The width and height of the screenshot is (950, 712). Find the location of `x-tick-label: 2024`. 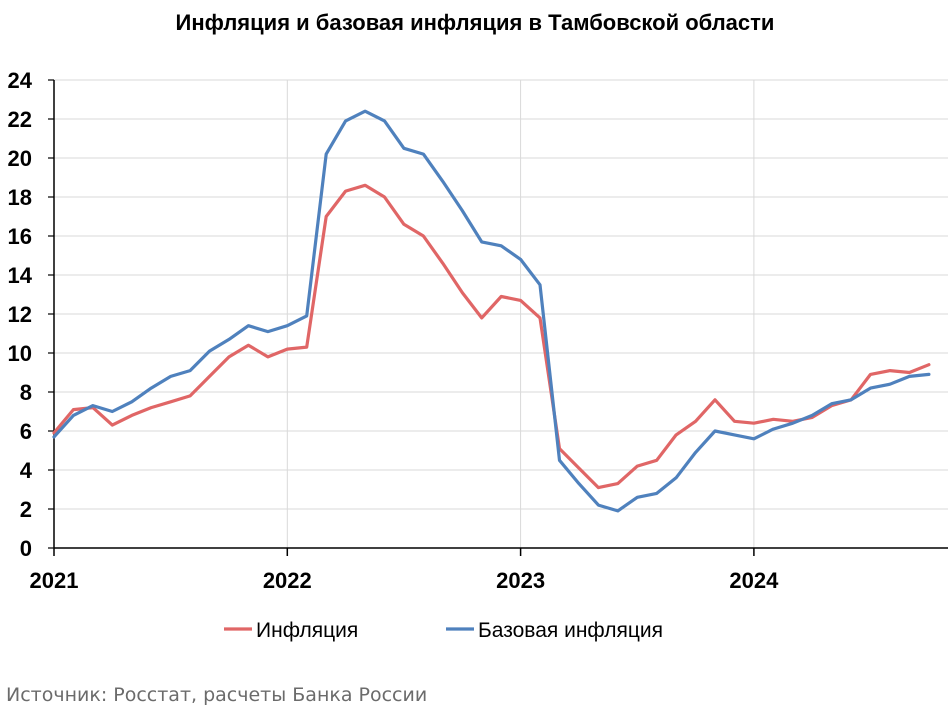

x-tick-label: 2024 is located at coordinates (754, 580).